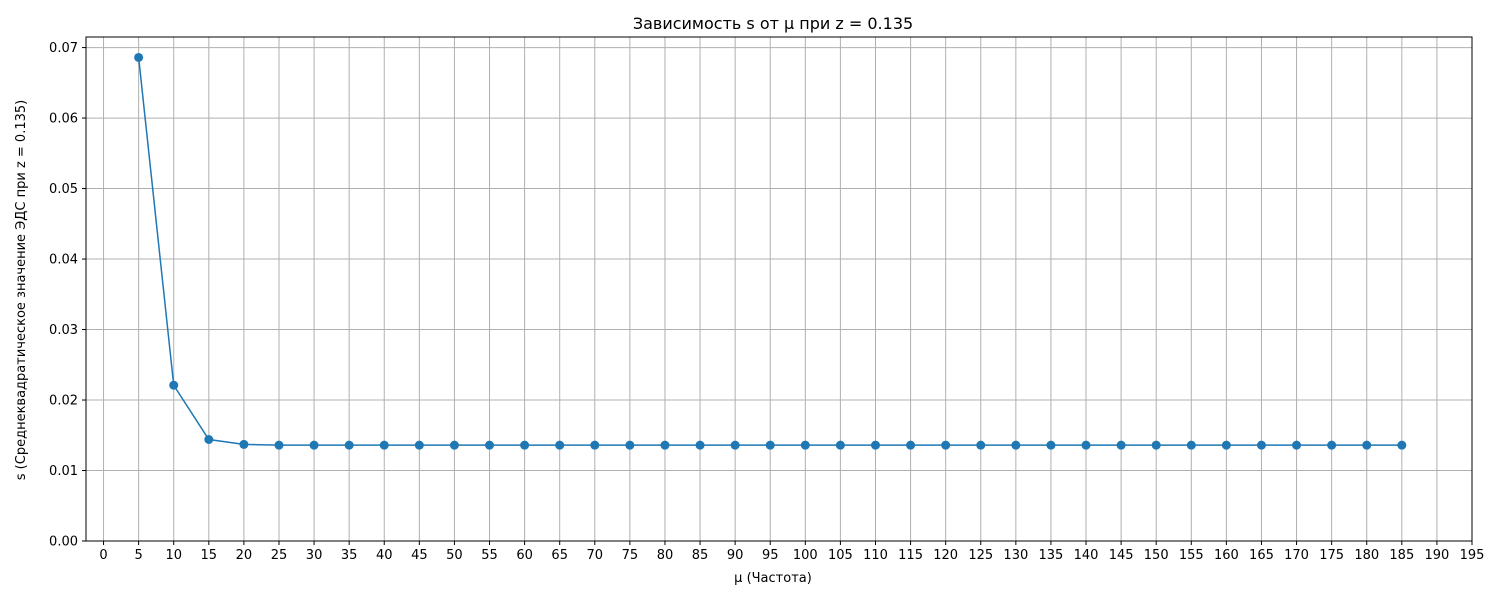 This screenshot has height=600, width=1500. What do you see at coordinates (349, 555) in the screenshot?
I see `x-tick-label: 35` at bounding box center [349, 555].